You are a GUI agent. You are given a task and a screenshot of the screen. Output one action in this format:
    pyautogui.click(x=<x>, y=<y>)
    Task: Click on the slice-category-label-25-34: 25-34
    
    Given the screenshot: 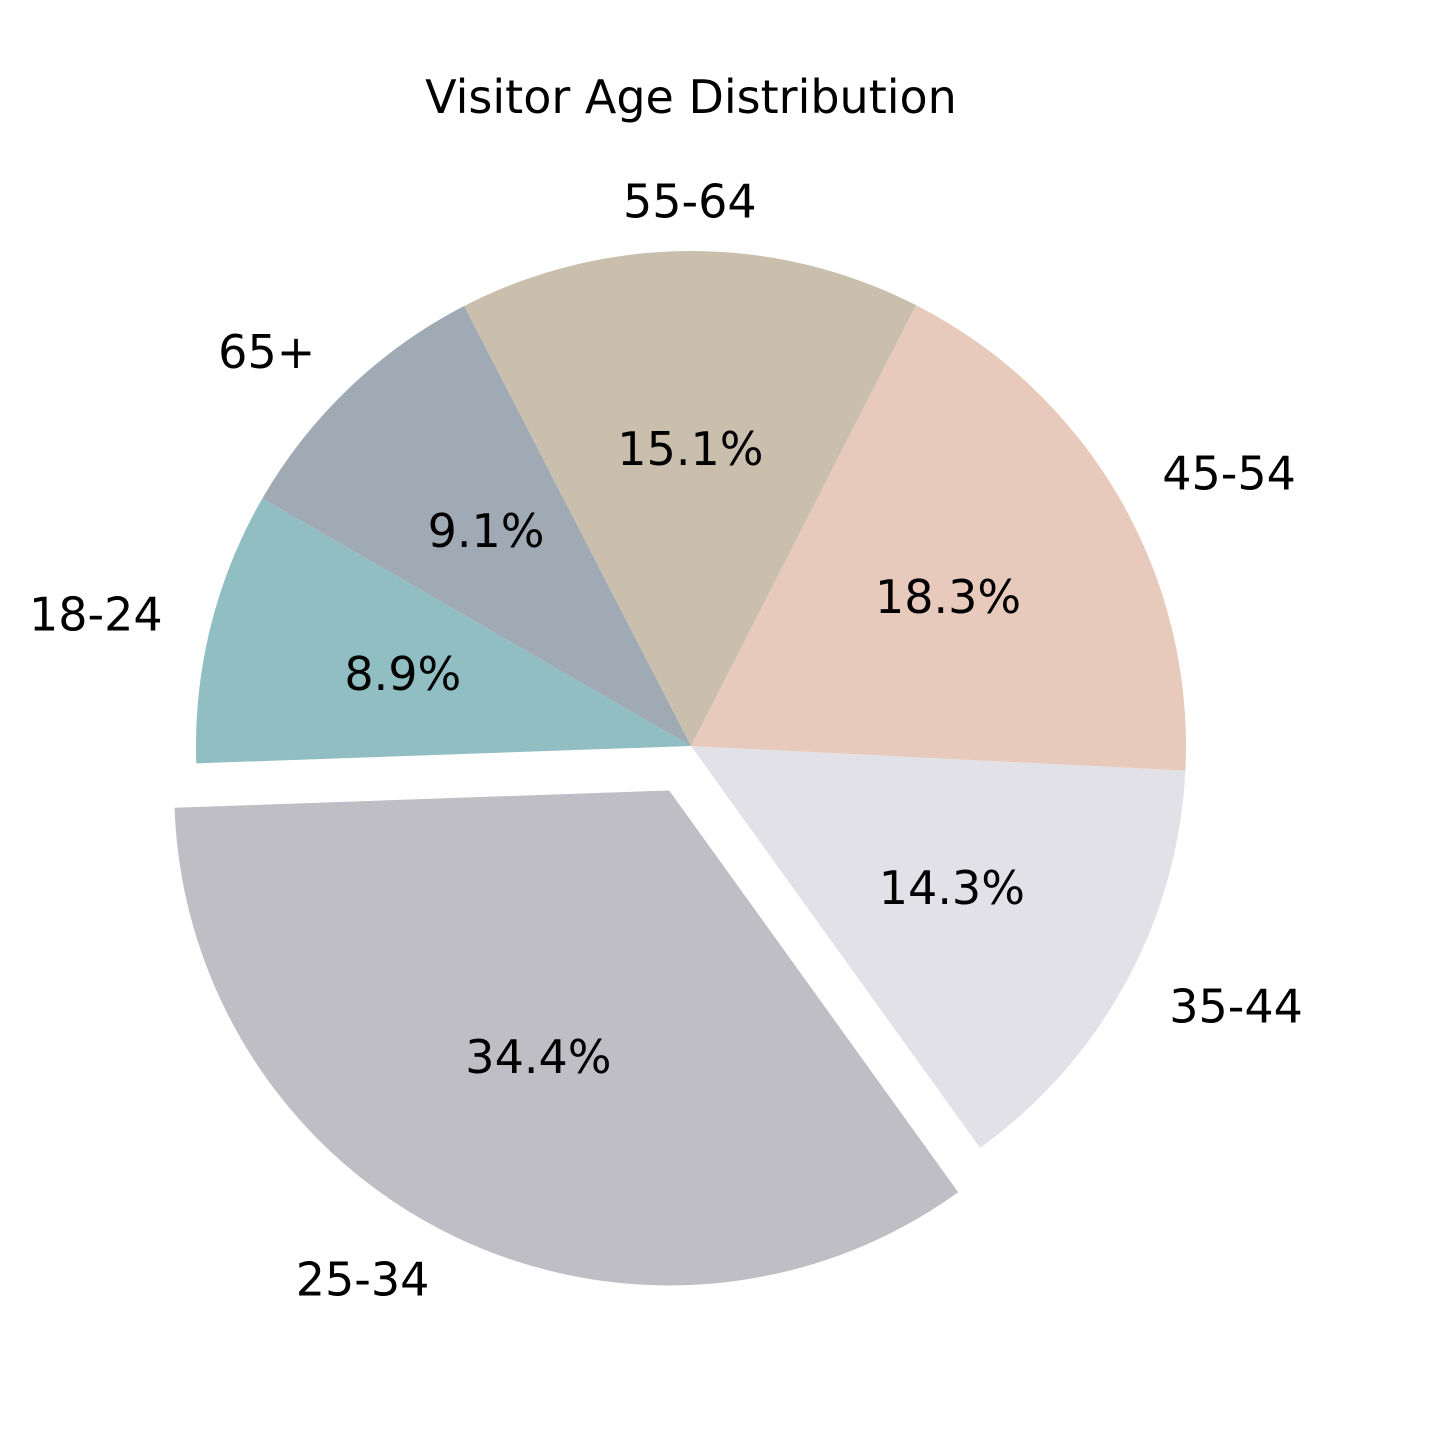 What is the action you would take?
    pyautogui.click(x=363, y=1279)
    